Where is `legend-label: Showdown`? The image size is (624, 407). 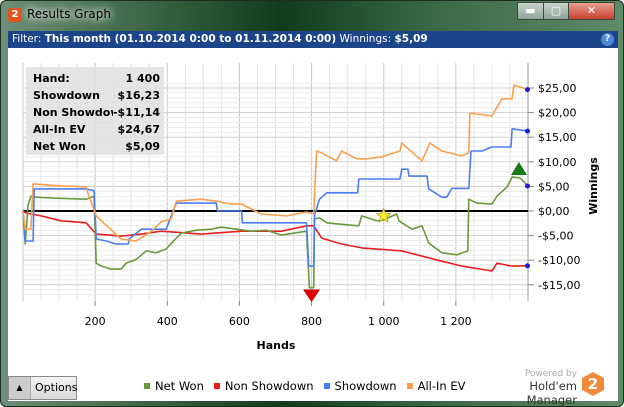 legend-label: Showdown is located at coordinates (365, 386).